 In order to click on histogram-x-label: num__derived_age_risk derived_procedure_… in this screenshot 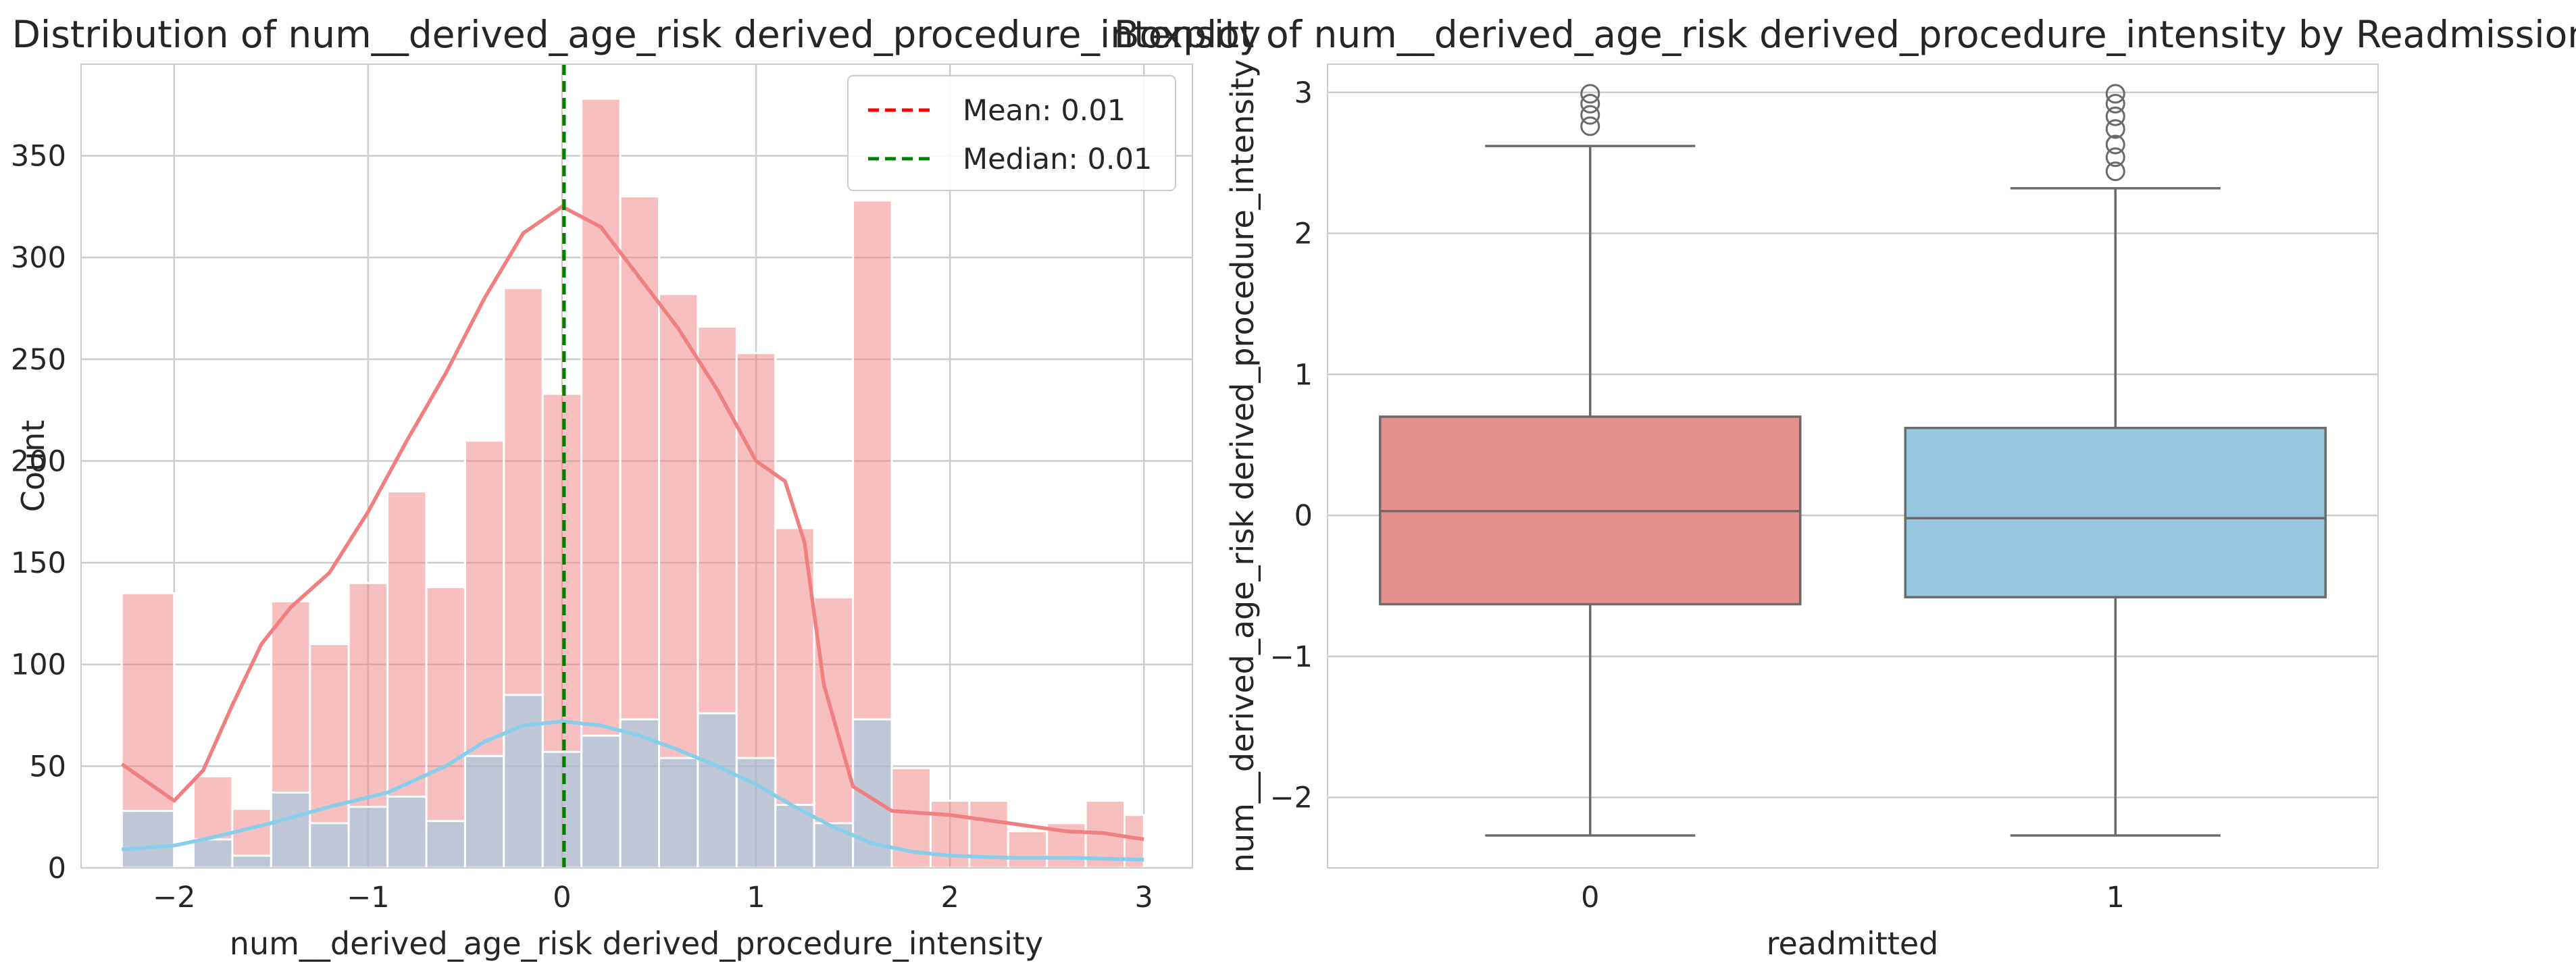, I will do `click(636, 944)`.